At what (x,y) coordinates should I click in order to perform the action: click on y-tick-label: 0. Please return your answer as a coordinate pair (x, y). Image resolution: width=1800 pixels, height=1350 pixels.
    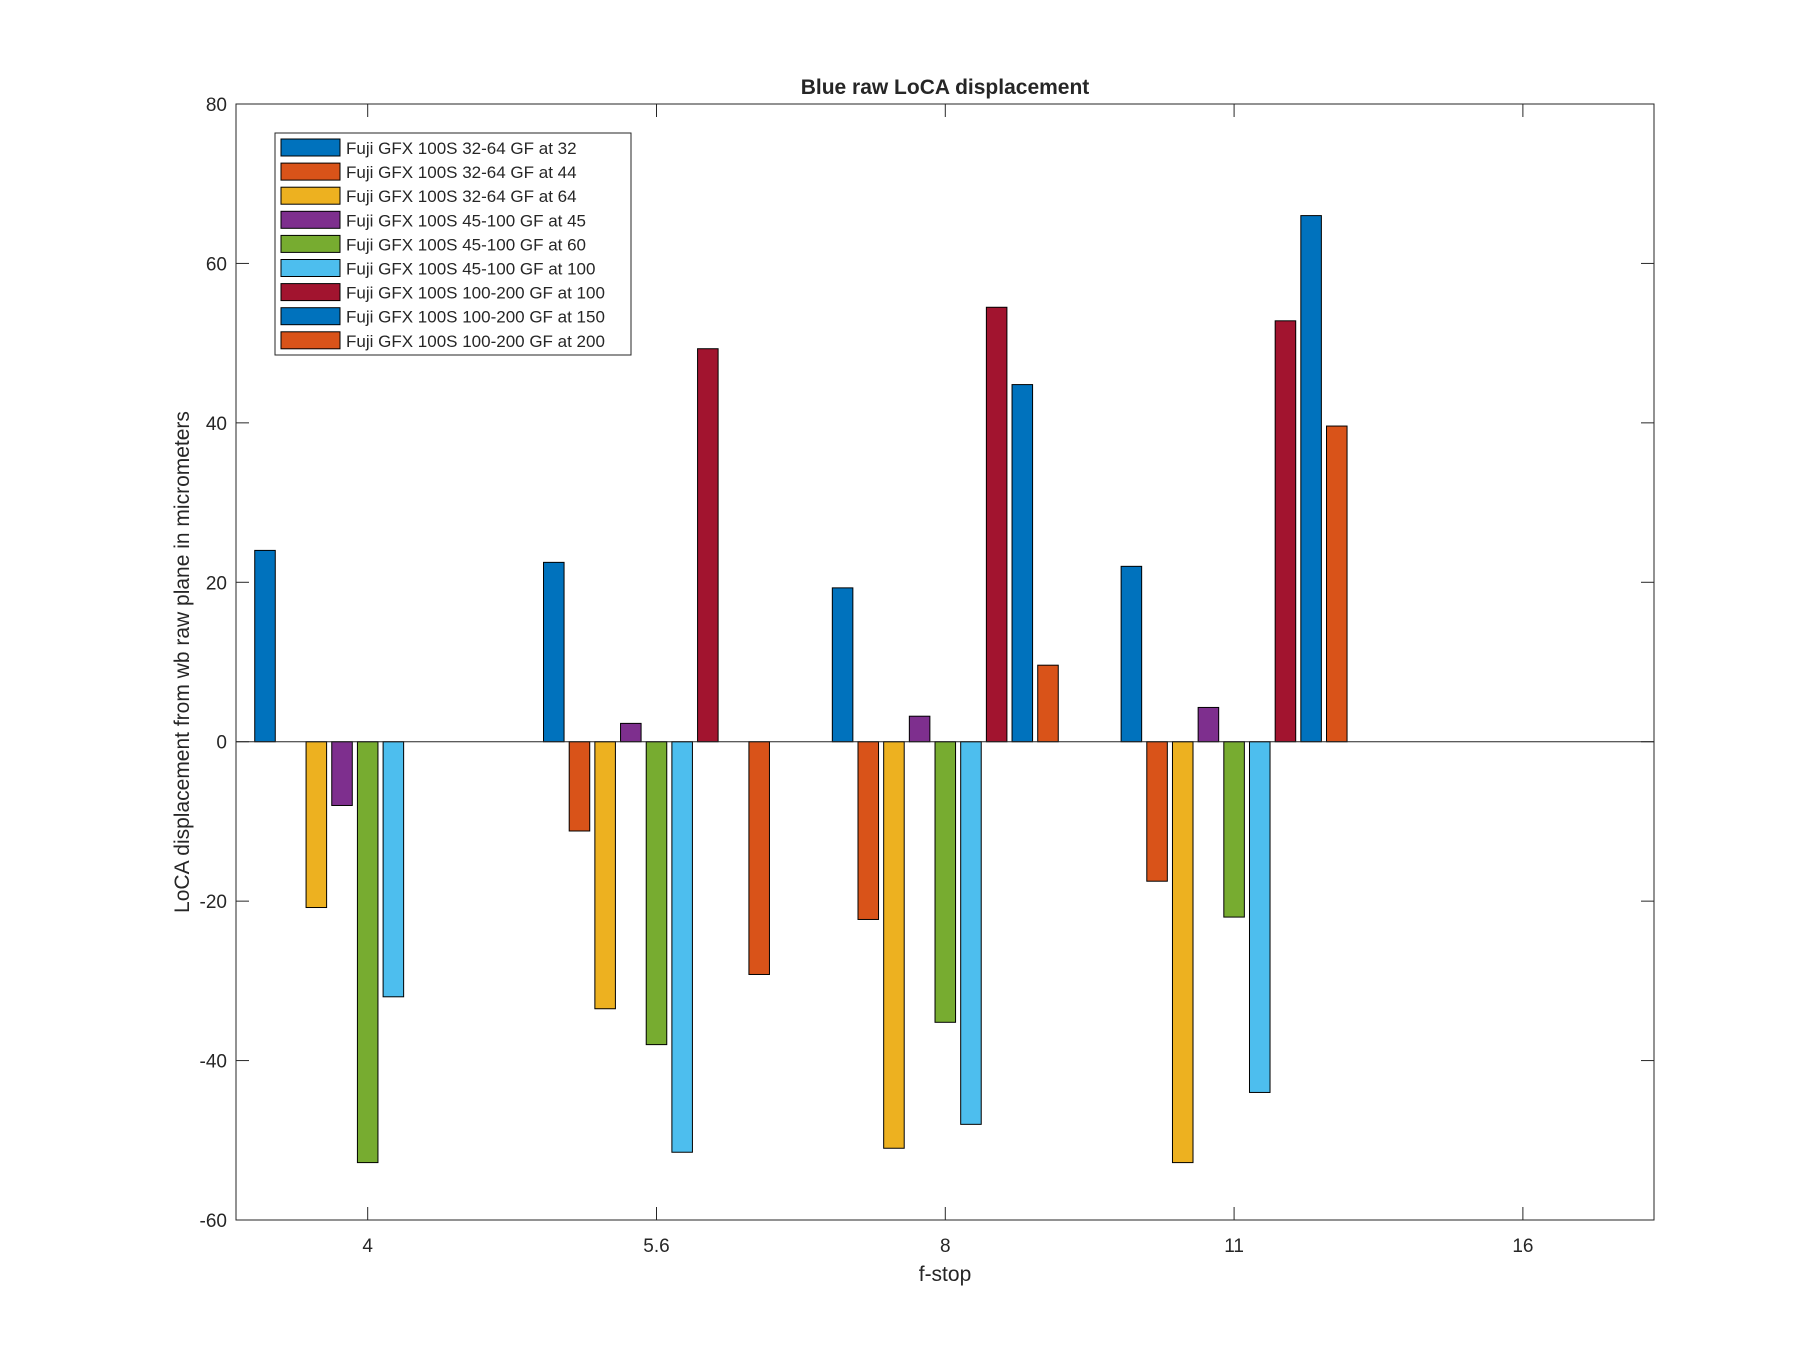
    Looking at the image, I should click on (221, 743).